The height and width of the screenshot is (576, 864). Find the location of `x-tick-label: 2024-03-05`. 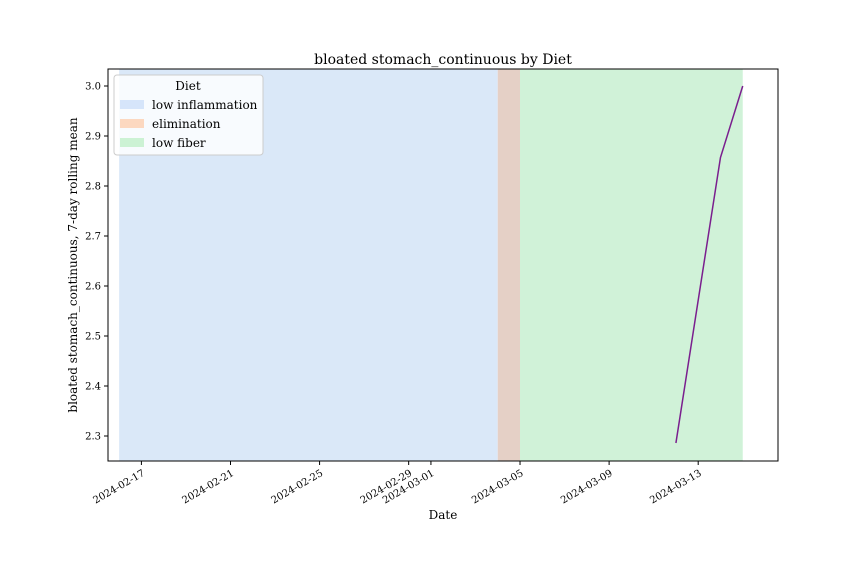

x-tick-label: 2024-03-05 is located at coordinates (497, 487).